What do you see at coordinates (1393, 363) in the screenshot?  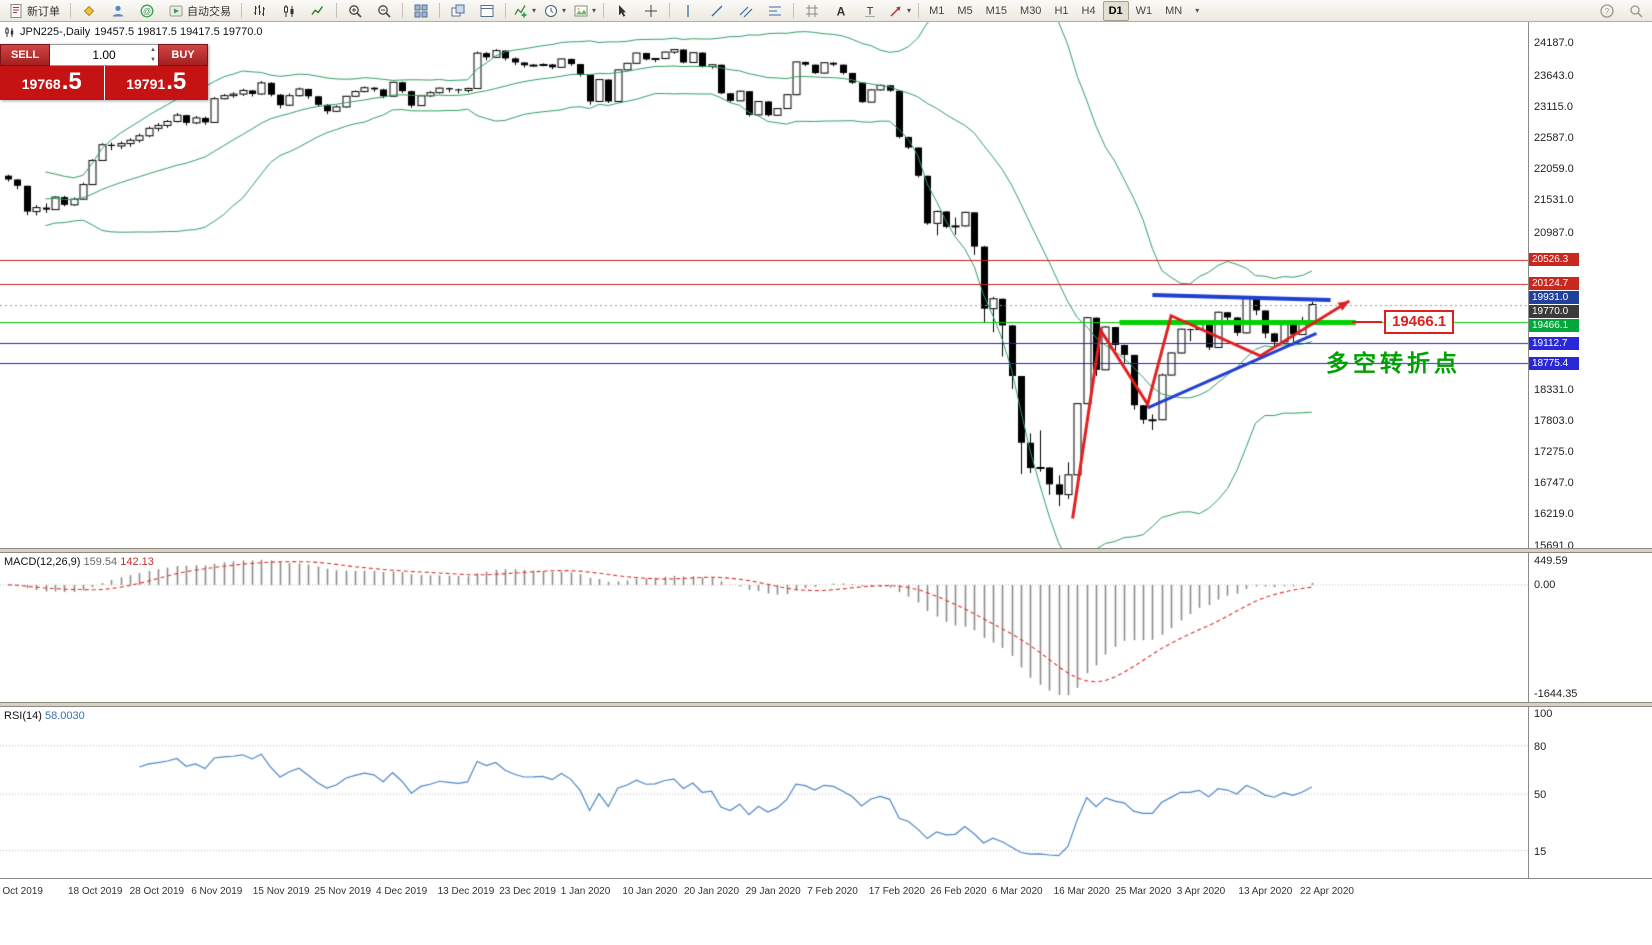 I see `turning-point-text: 多空转折点` at bounding box center [1393, 363].